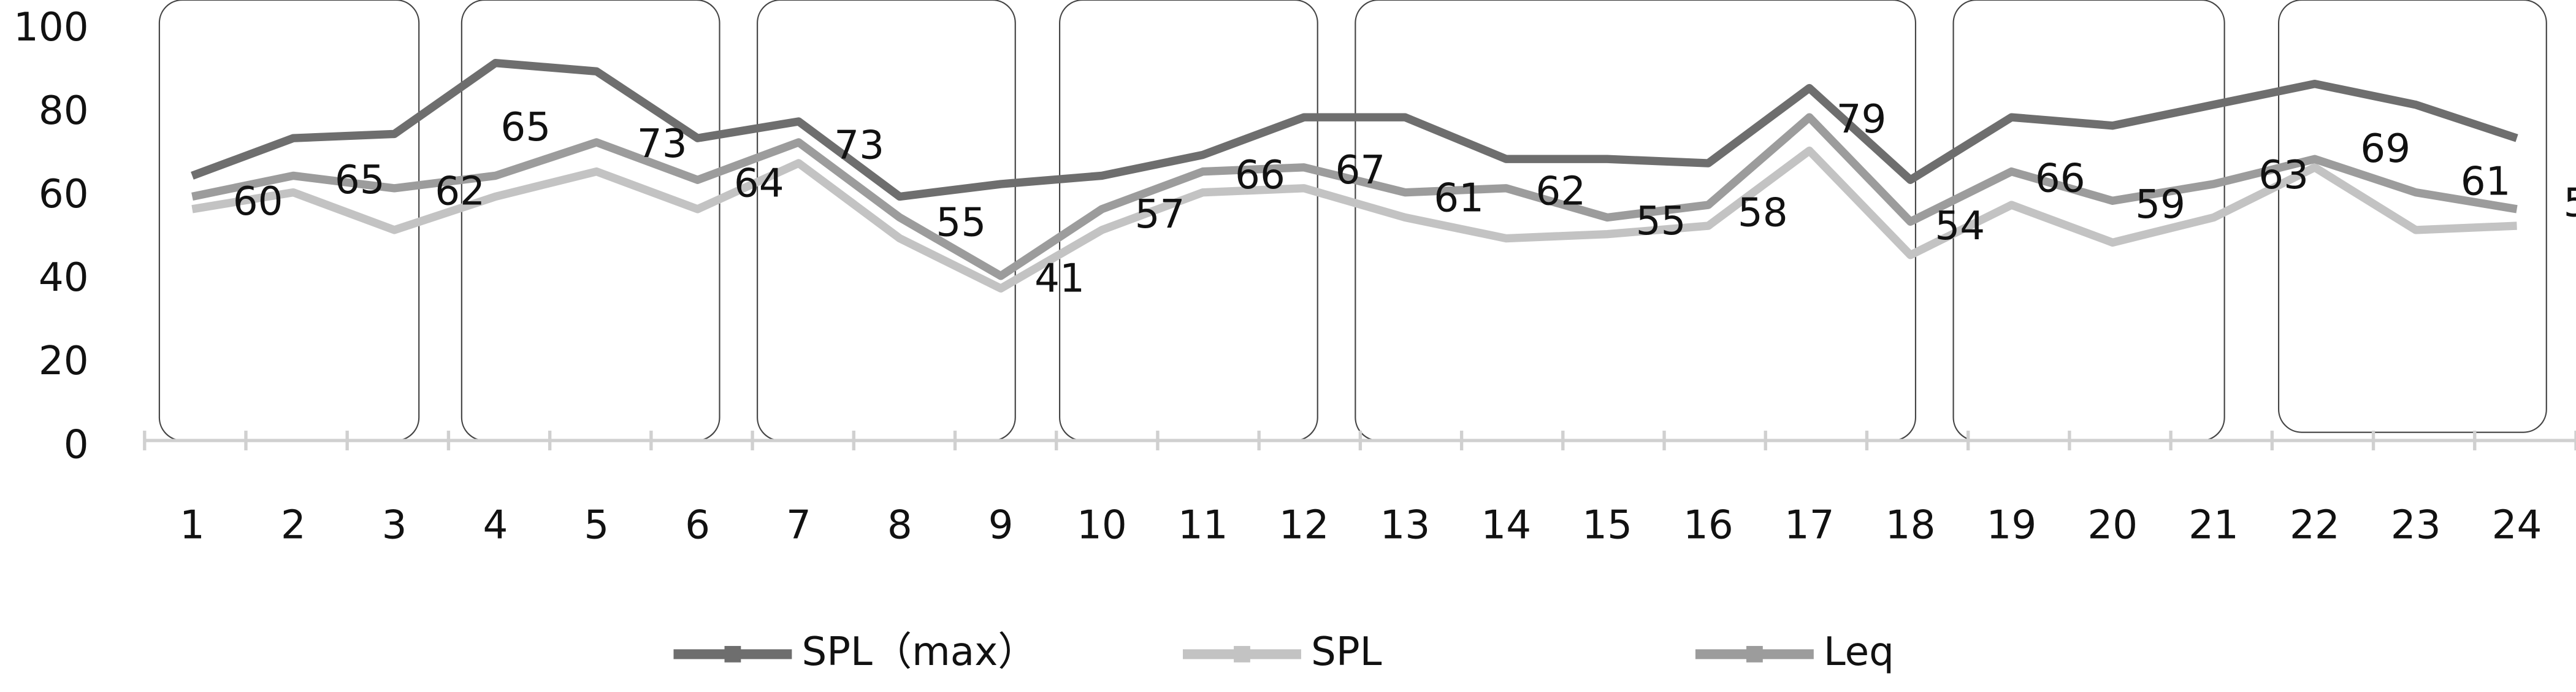 This screenshot has width=2576, height=692. What do you see at coordinates (64, 361) in the screenshot?
I see `y-tick-label: 20` at bounding box center [64, 361].